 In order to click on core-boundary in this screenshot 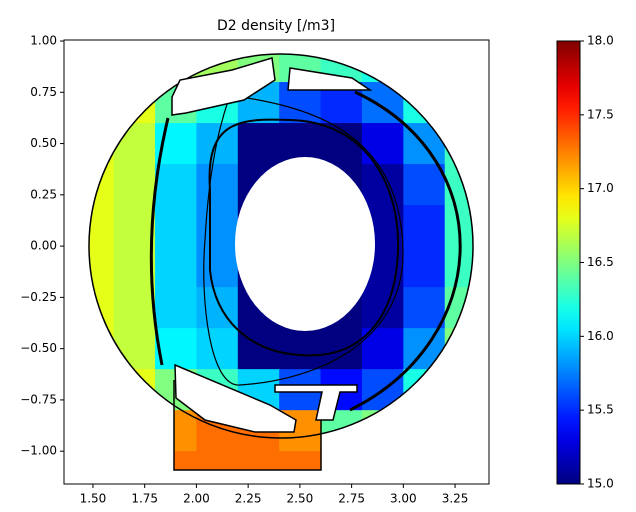, I will do `click(304, 237)`.